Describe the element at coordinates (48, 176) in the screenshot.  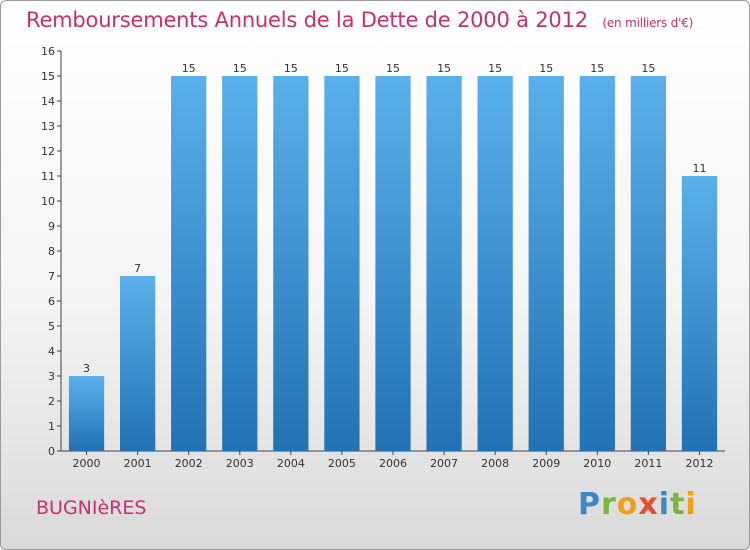
I see `y-tick-label: 11` at that location.